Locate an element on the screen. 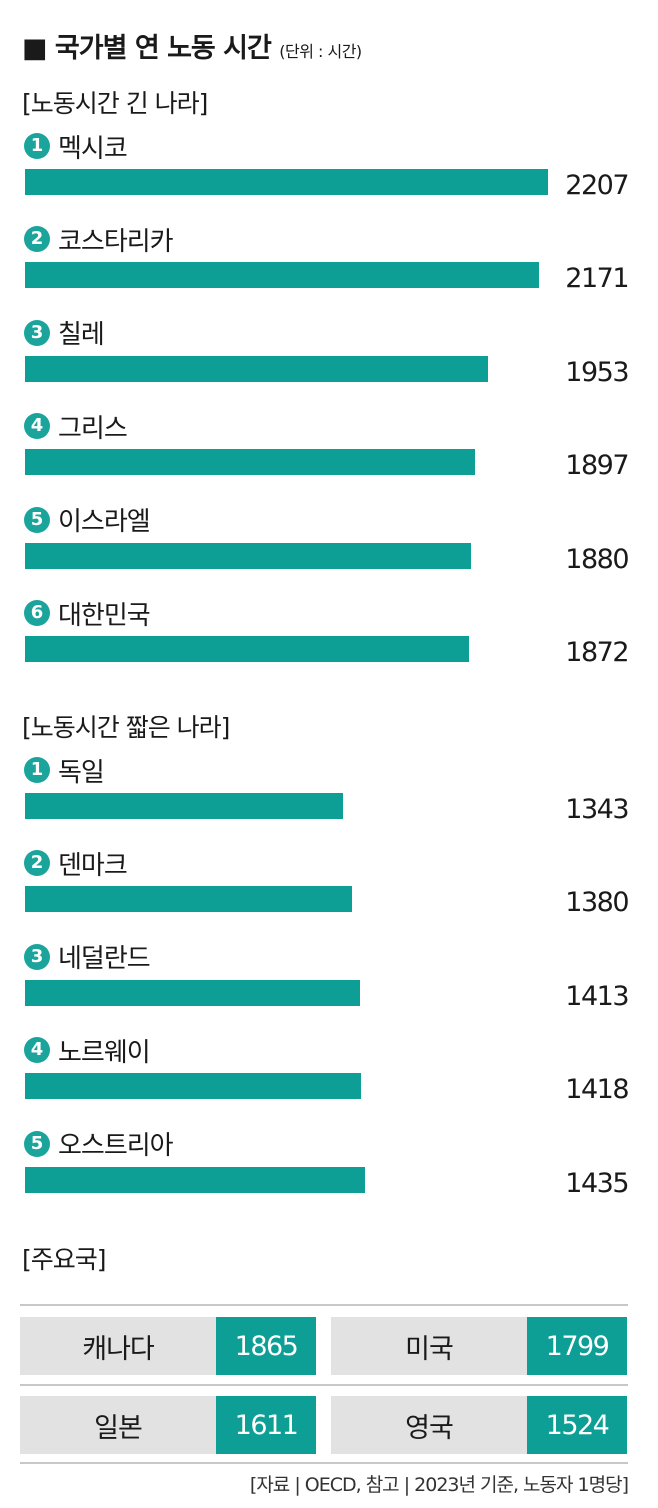 The height and width of the screenshot is (1508, 658). unit-label: (단위 : 시간) is located at coordinates (320, 51).